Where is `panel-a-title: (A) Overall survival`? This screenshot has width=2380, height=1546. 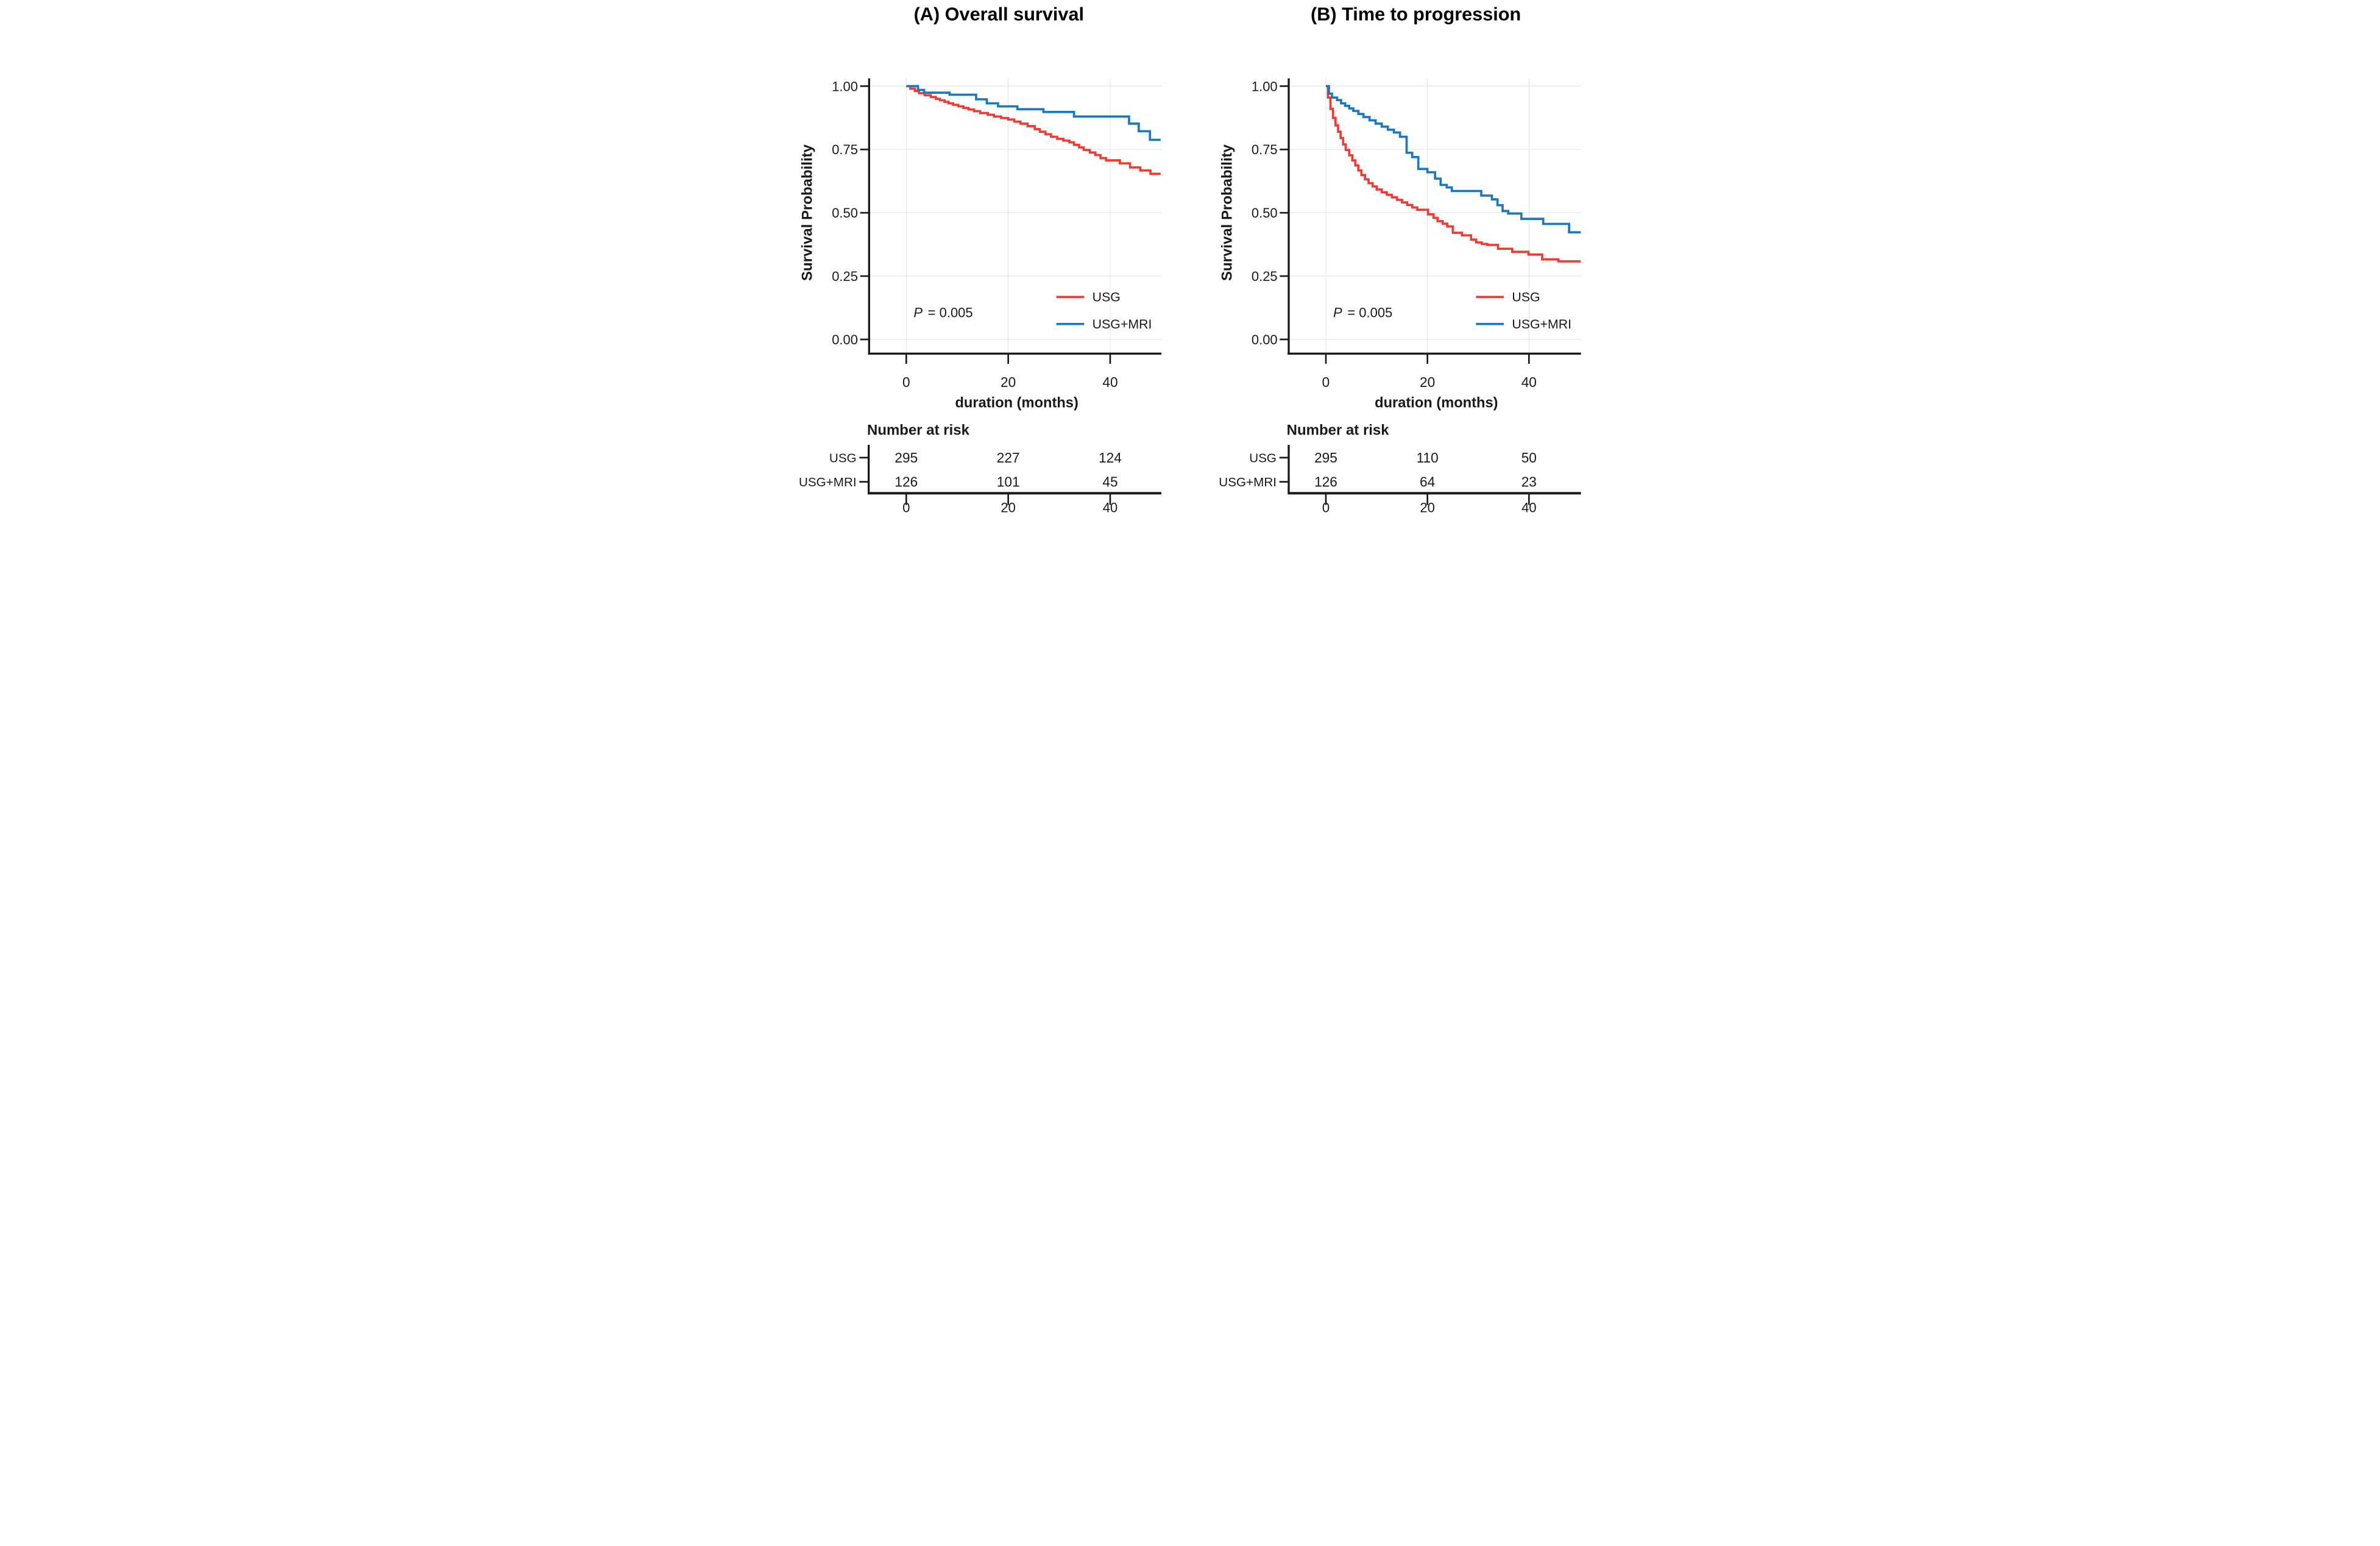
panel-a-title: (A) Overall survival is located at coordinates (999, 14).